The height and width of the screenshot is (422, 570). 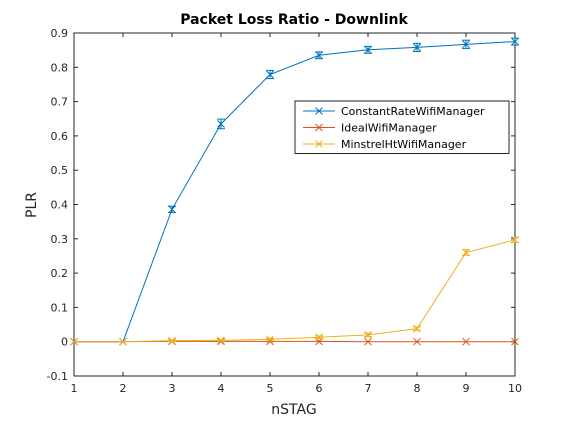 I want to click on x-tick-label: 6, so click(x=319, y=388).